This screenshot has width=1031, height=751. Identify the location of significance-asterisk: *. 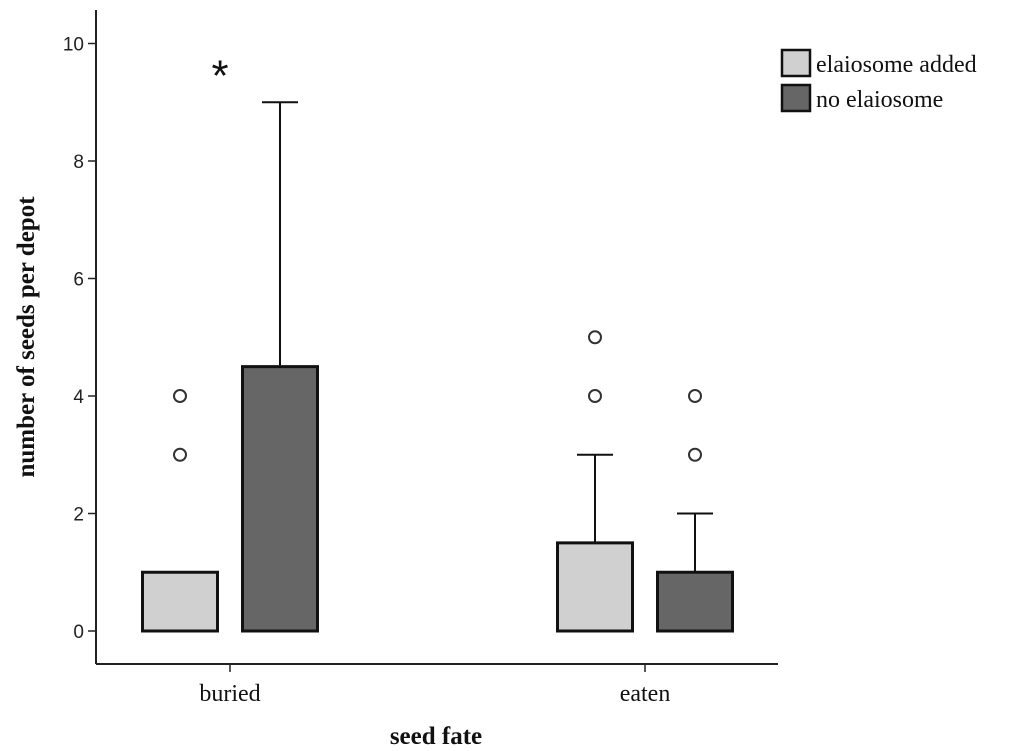
(219, 75).